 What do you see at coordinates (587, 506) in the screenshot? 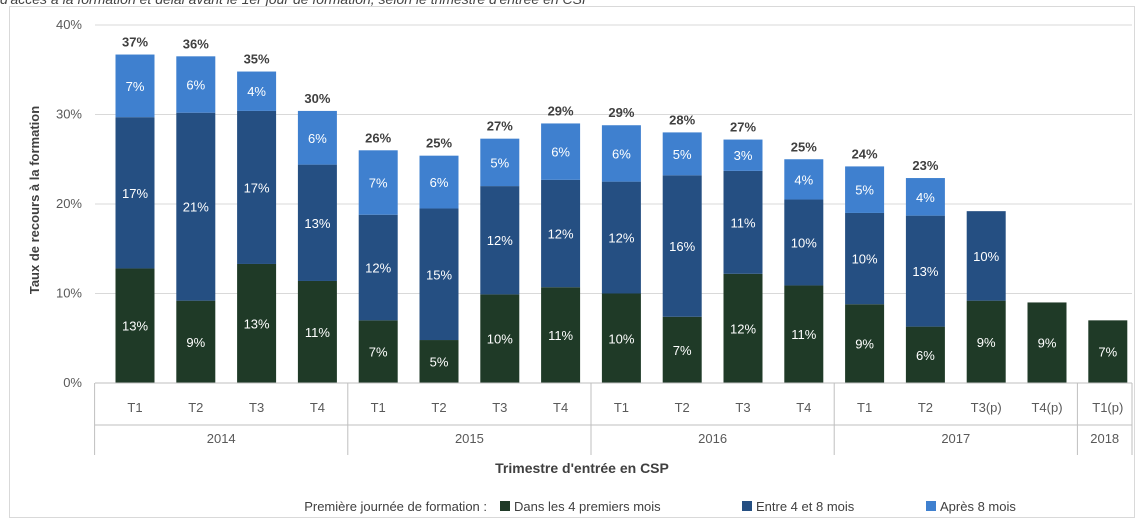
I see `legend-label: Dans les 4 premiers mois` at bounding box center [587, 506].